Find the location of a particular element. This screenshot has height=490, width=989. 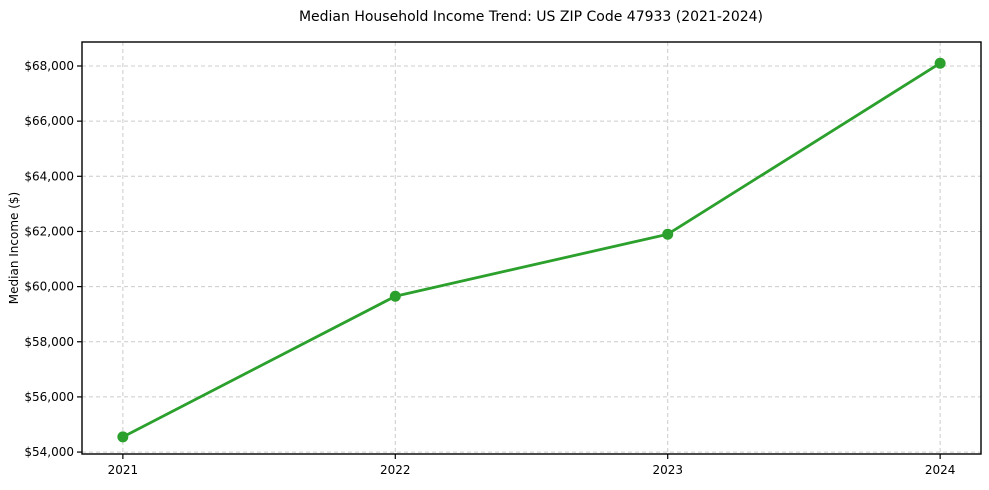

x-tick-label: 2024 is located at coordinates (940, 470).